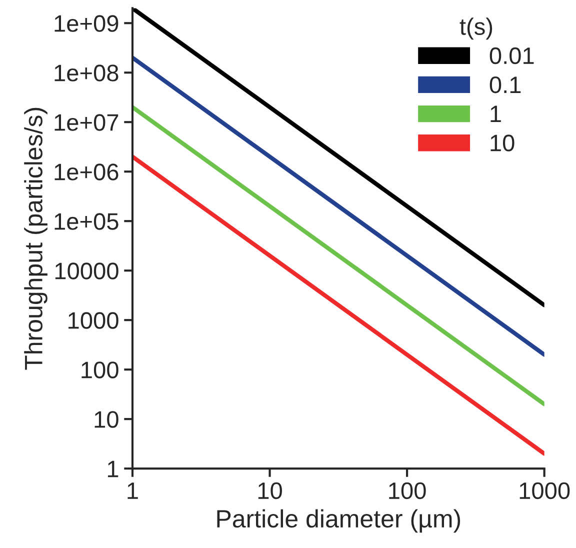 The height and width of the screenshot is (548, 576). Describe the element at coordinates (133, 490) in the screenshot. I see `x-tick-label: 1` at that location.